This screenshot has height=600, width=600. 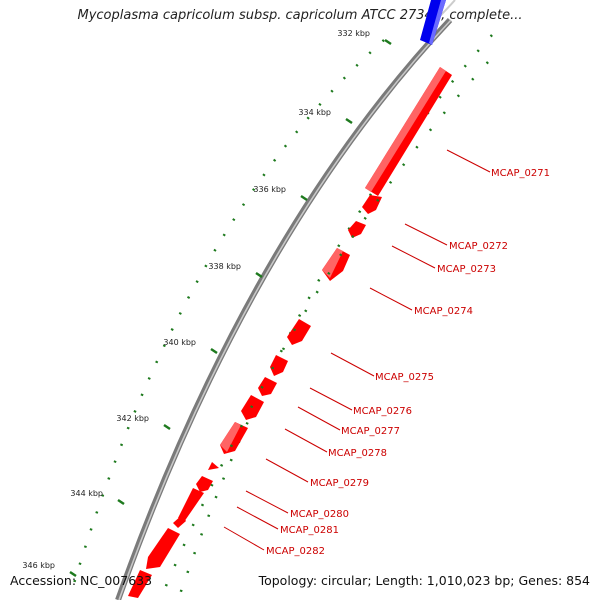 I want to click on scale-tick-label: 336 kbp, so click(x=269, y=189).